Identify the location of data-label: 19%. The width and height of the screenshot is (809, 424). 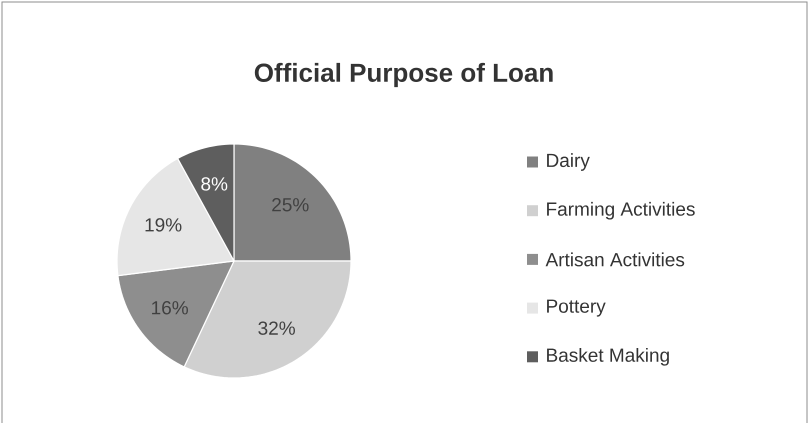
(164, 225).